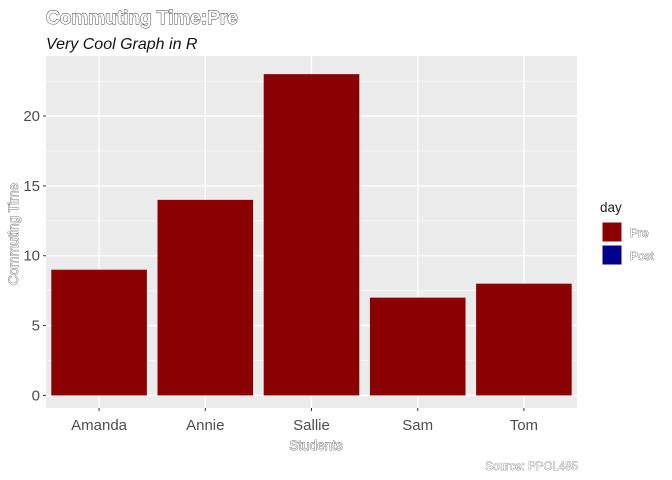 This screenshot has width=672, height=480. What do you see at coordinates (99, 425) in the screenshot?
I see `x-tick-label: Amanda` at bounding box center [99, 425].